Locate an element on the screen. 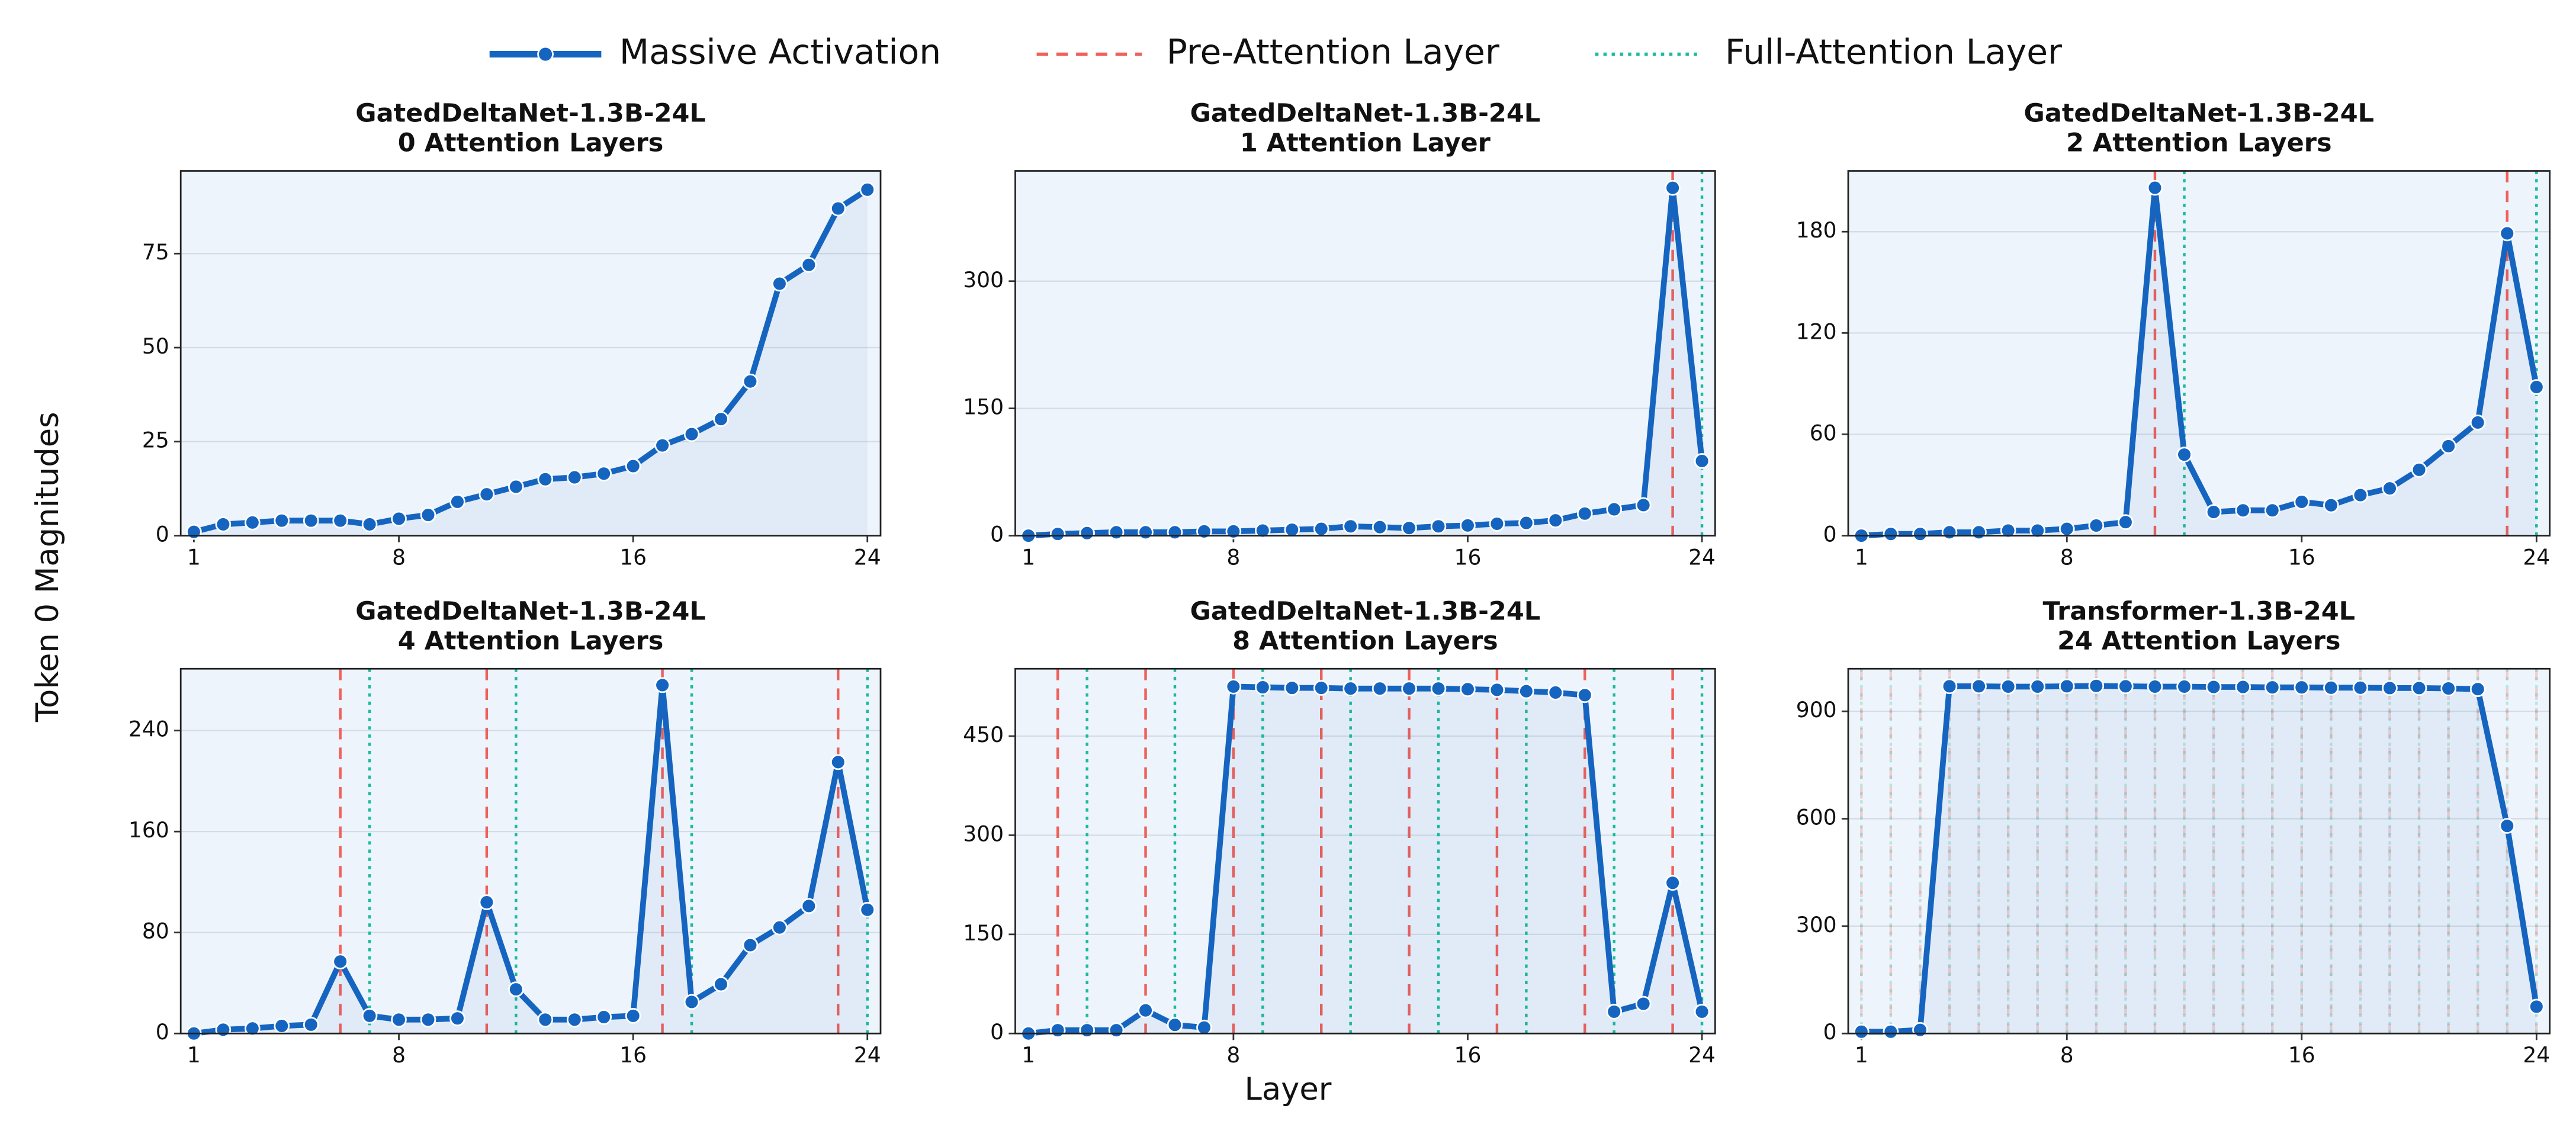 This screenshot has width=2576, height=1137. y-tick-label: 80 is located at coordinates (155, 931).